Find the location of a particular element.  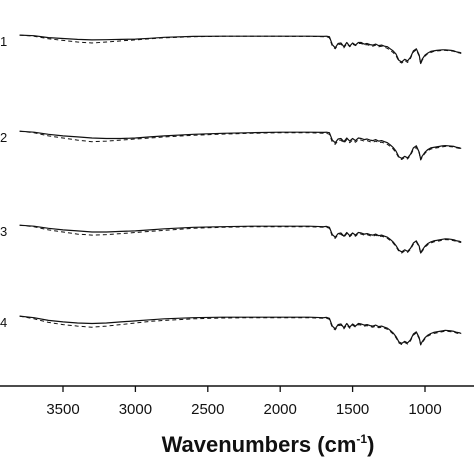

x-axis-title: Wavenumbers (cm-1) is located at coordinates (268, 444).